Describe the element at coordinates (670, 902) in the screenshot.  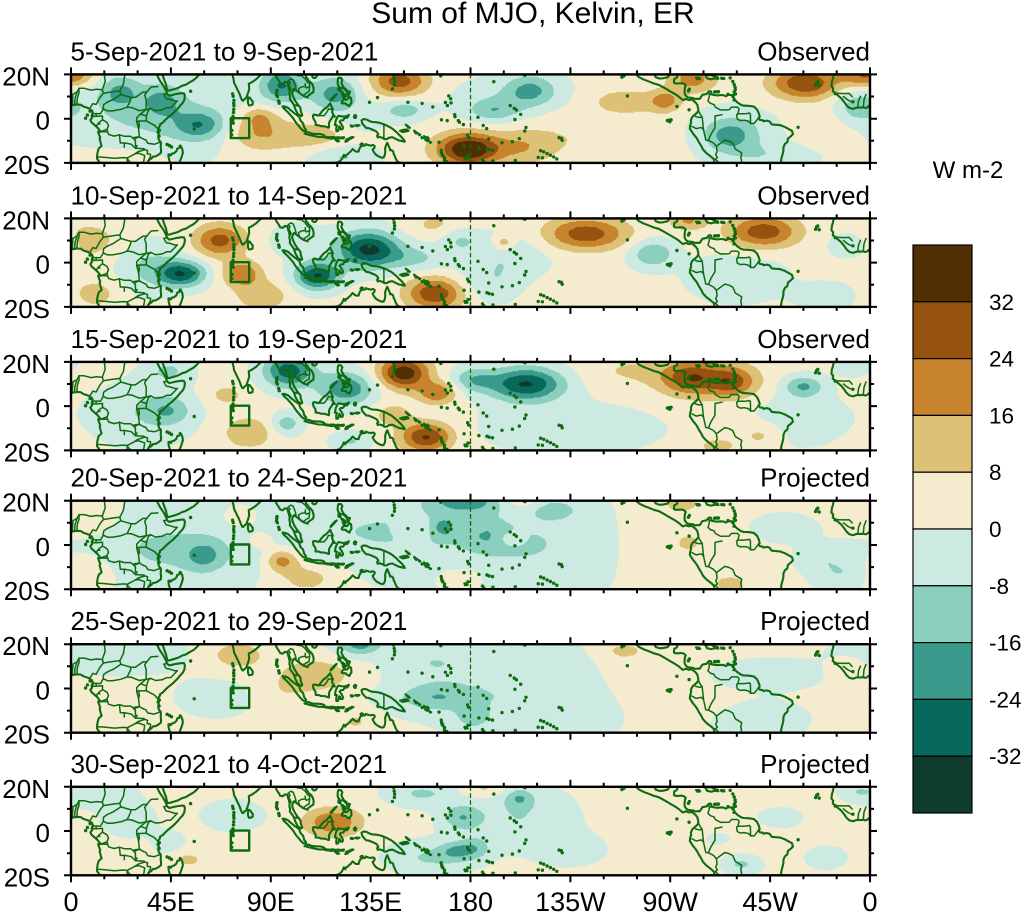
I see `svg-text: 90W` at that location.